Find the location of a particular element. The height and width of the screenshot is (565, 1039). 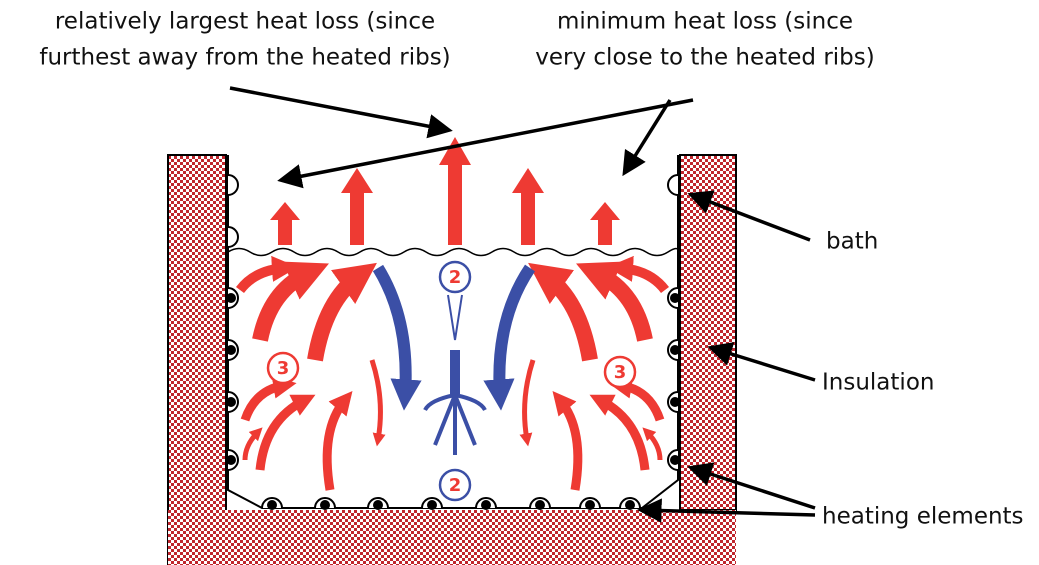

annotation: relatively largest heat loss (since is located at coordinates (245, 22).